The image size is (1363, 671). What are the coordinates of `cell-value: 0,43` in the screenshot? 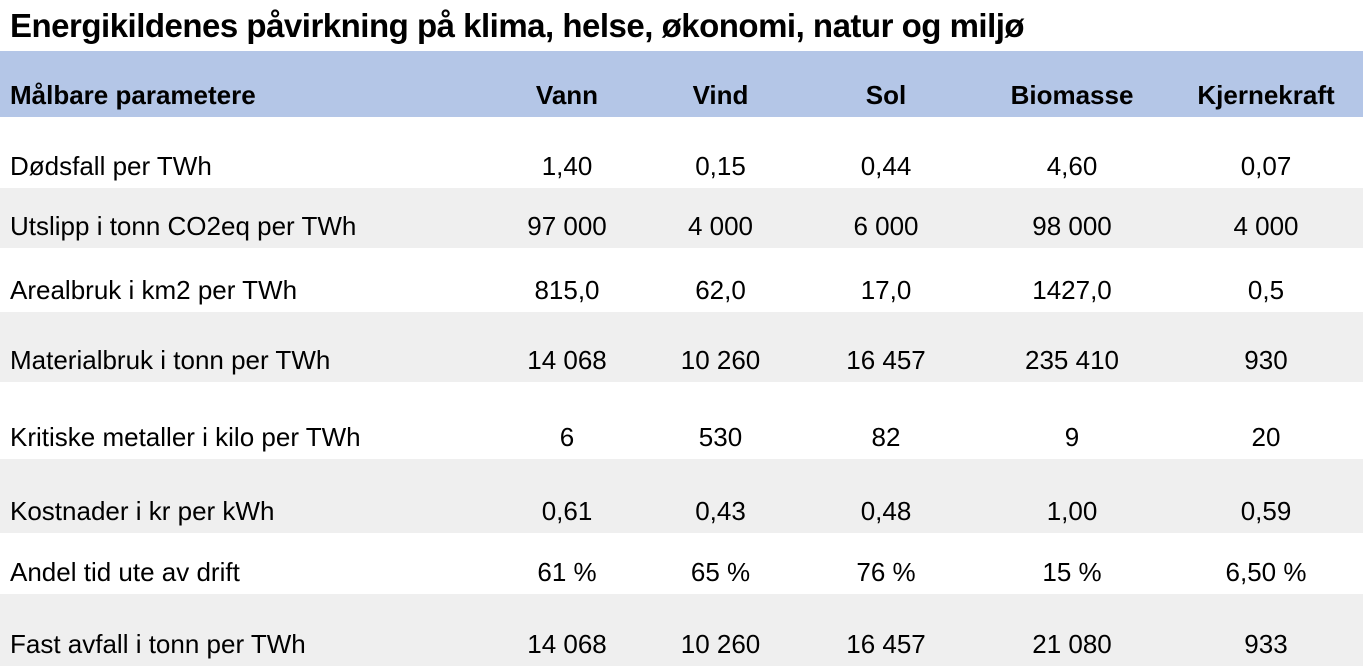 It's located at (720, 511).